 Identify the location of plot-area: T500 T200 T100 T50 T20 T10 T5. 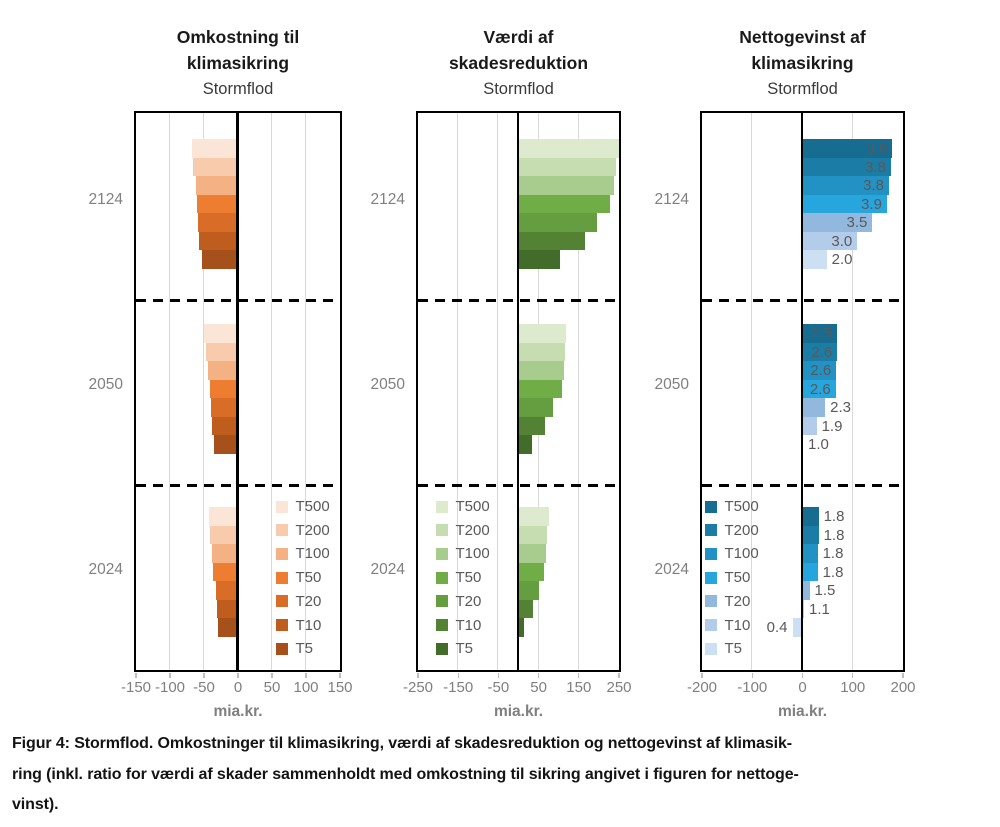
(518, 391).